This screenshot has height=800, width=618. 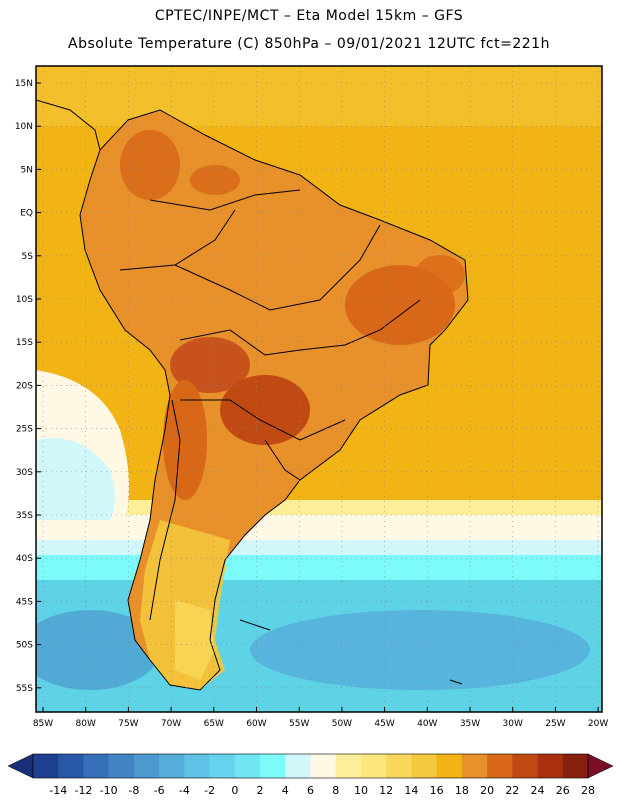 I want to click on lat-tick-label: 10S, so click(x=24, y=300).